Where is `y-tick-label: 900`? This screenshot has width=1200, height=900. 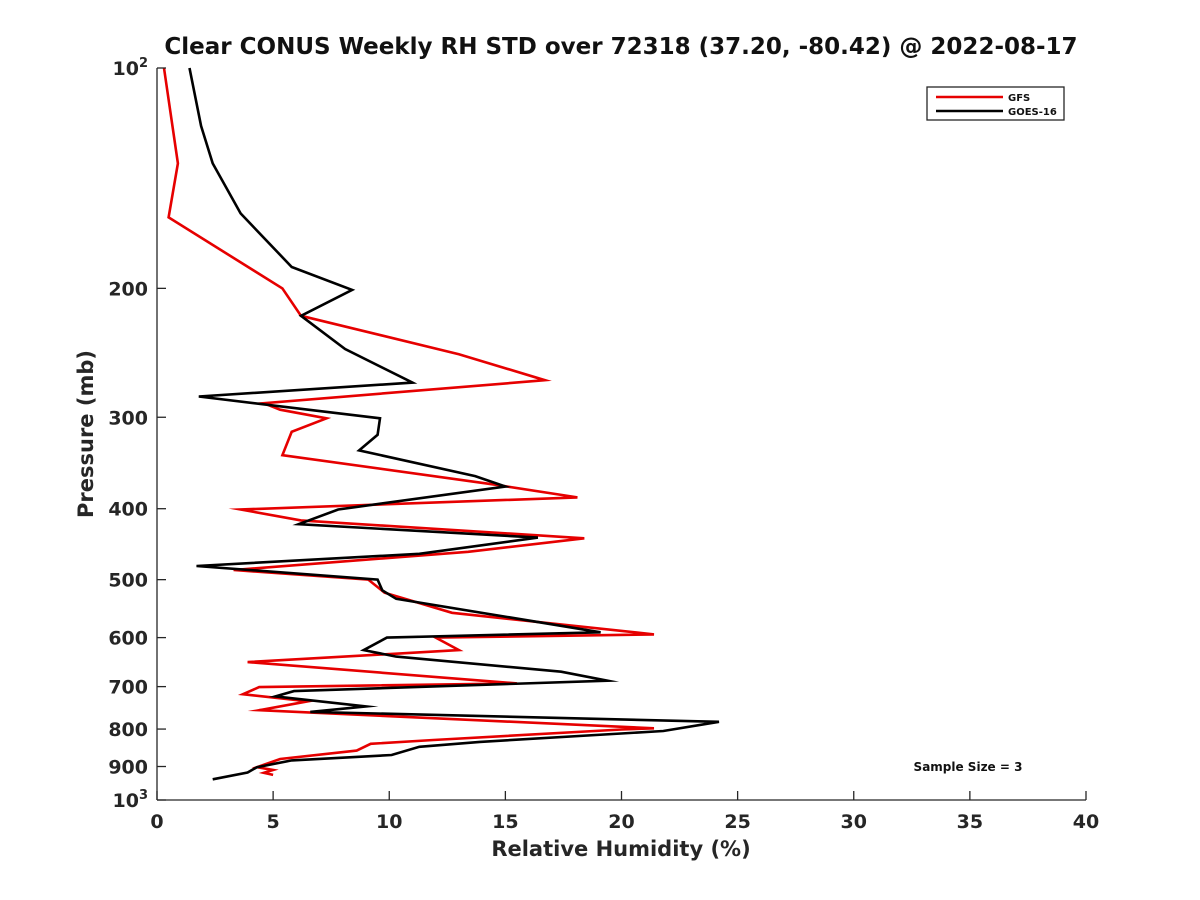
y-tick-label: 900 is located at coordinates (128, 768).